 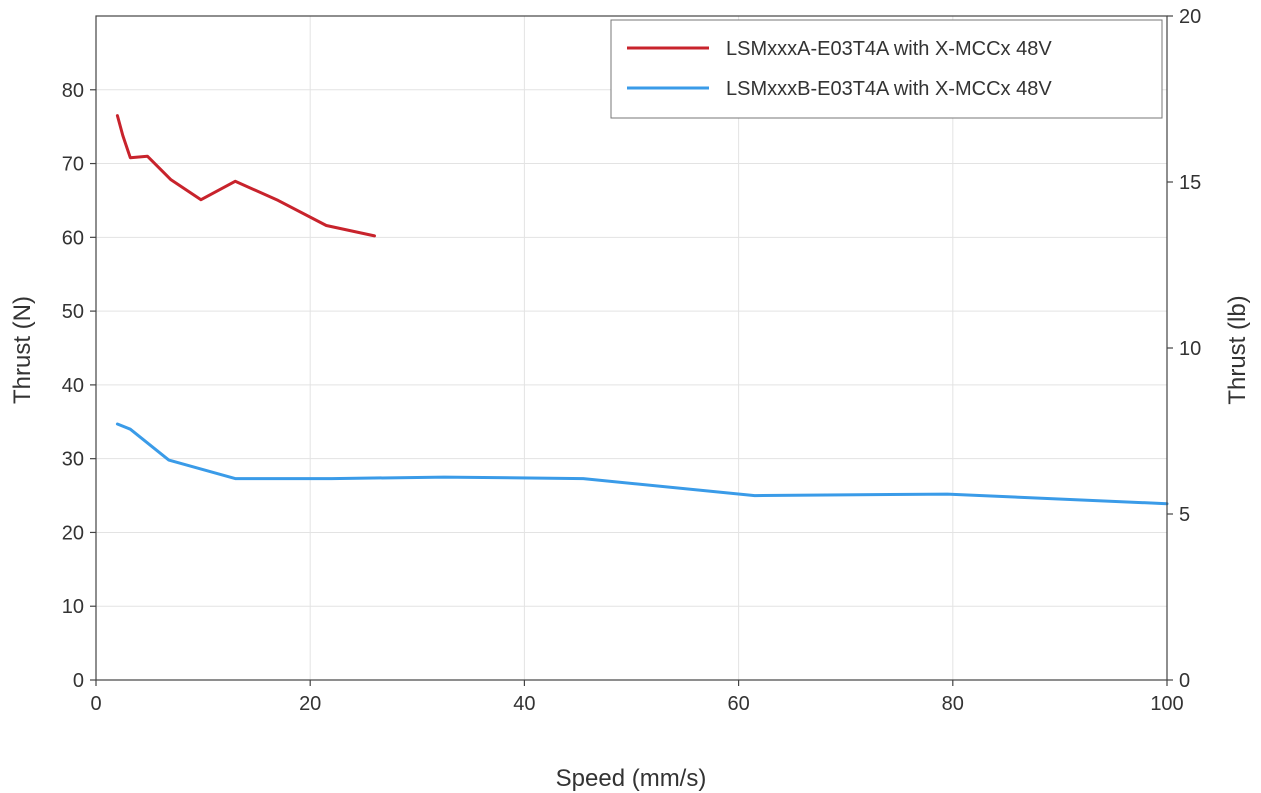 What do you see at coordinates (1184, 515) in the screenshot?
I see `y-tick-label-right: 5` at bounding box center [1184, 515].